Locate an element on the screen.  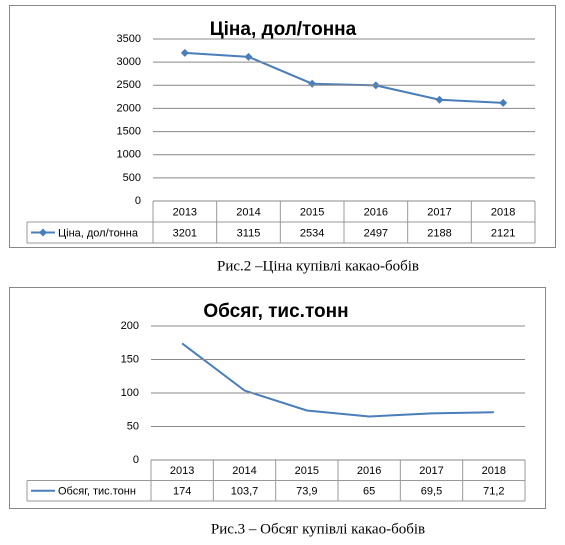
table-value: 3115 is located at coordinates (249, 233).